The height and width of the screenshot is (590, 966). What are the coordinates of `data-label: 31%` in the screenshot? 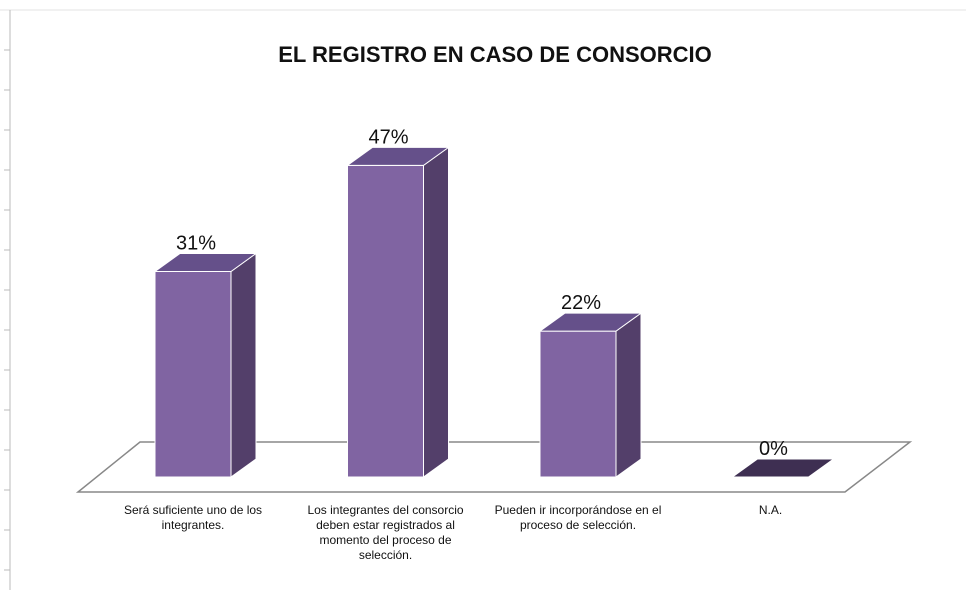 It's located at (196, 243).